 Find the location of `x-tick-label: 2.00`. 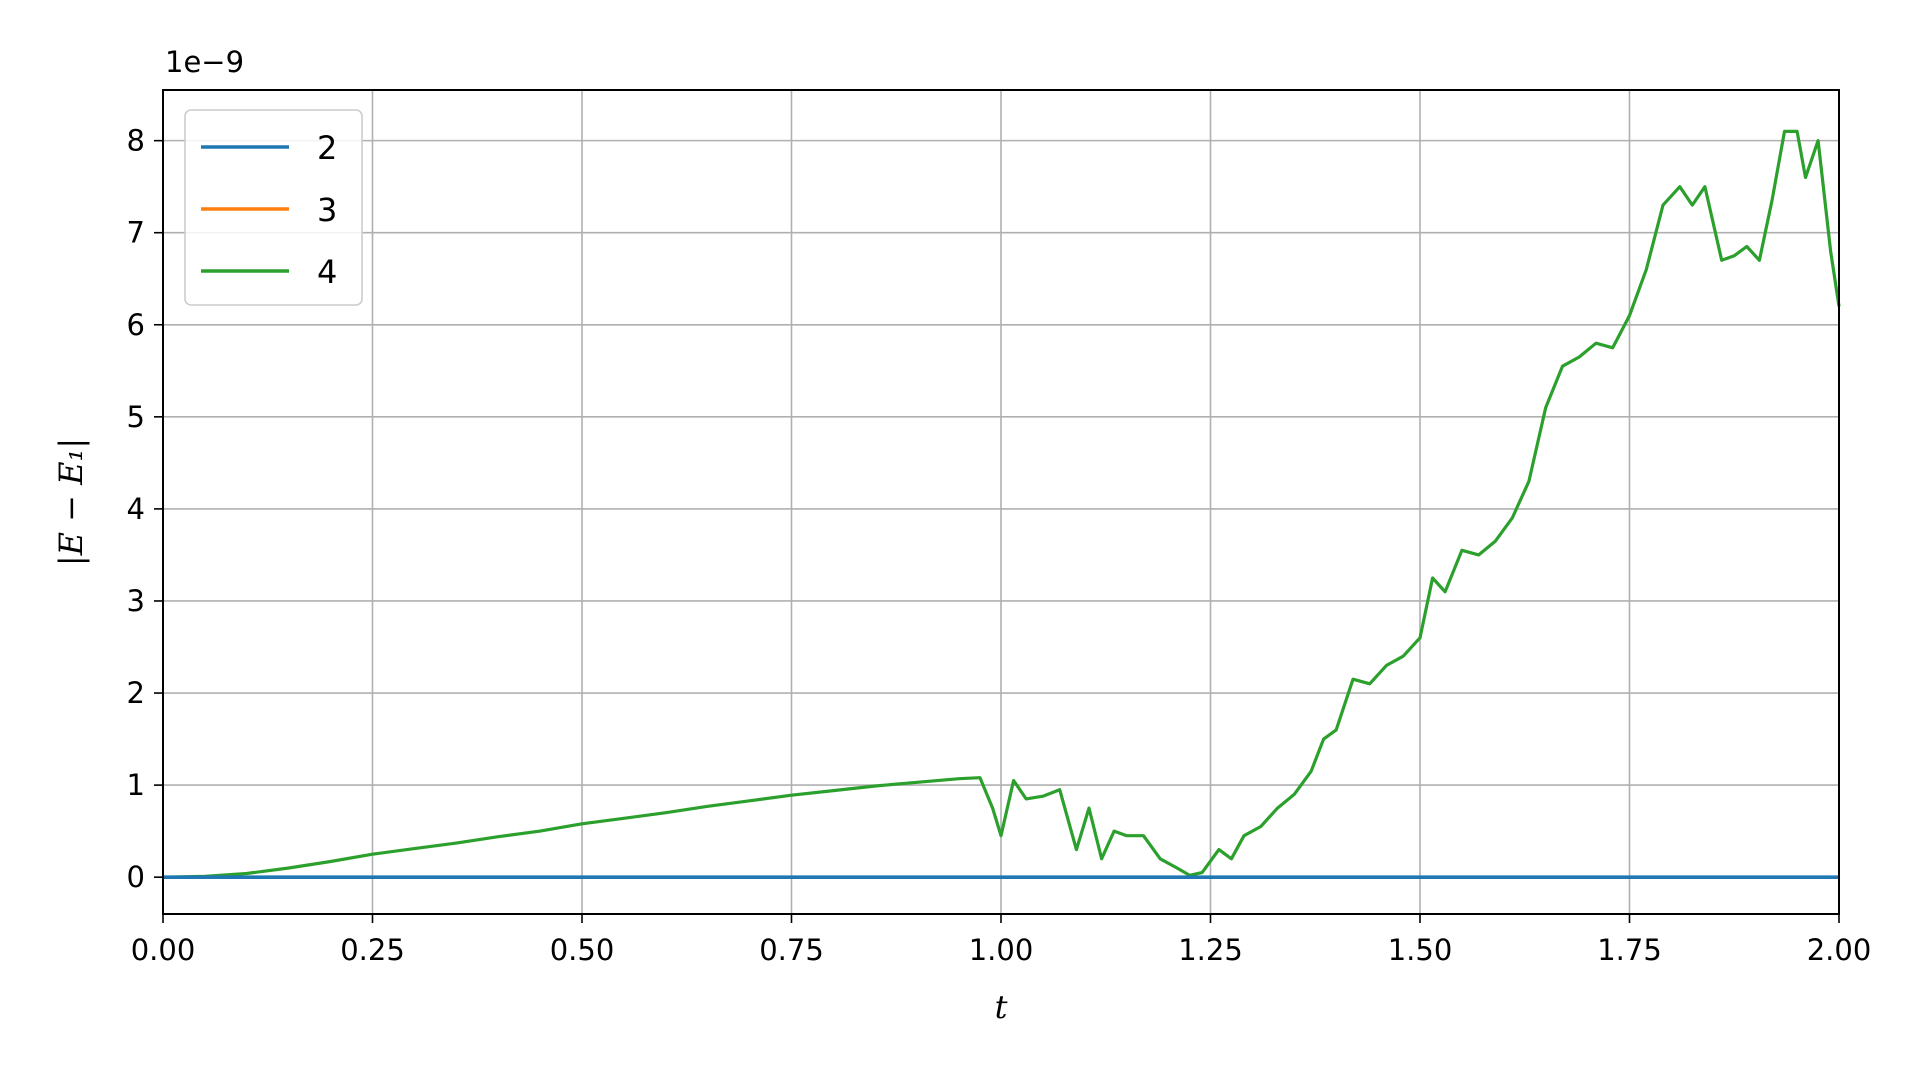

x-tick-label: 2.00 is located at coordinates (1839, 950).